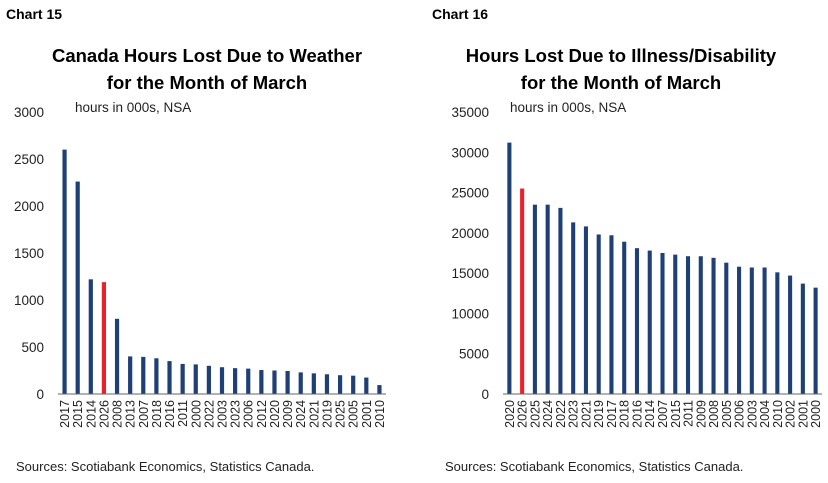 The image size is (828, 483). Describe the element at coordinates (676, 414) in the screenshot. I see `x-tick-label: 2015` at that location.